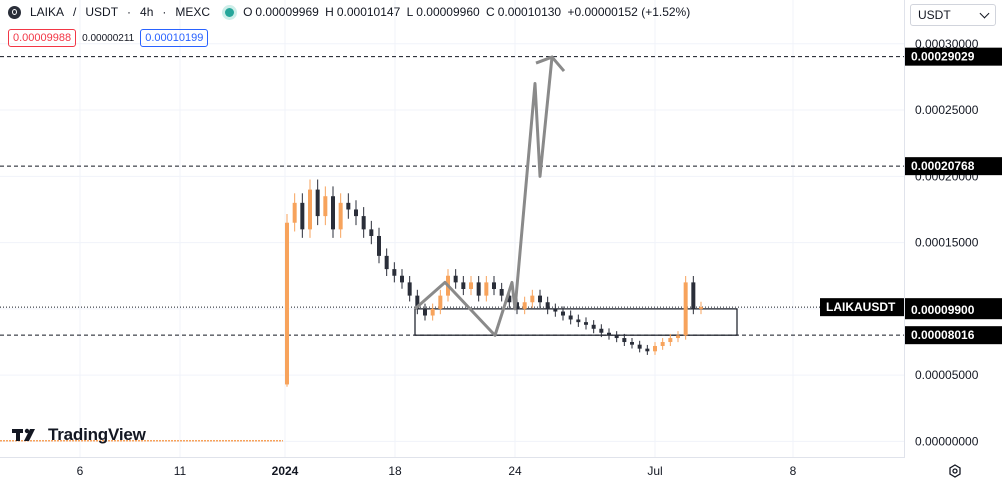  I want to click on tradingview-watermark: TradingView, so click(79, 435).